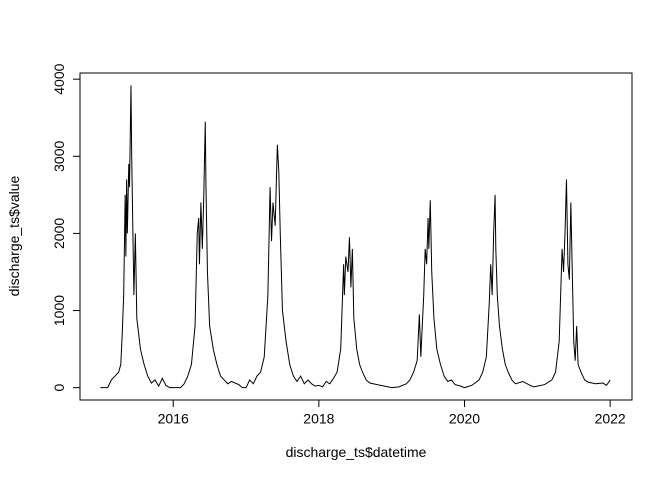  What do you see at coordinates (59, 78) in the screenshot?
I see `y-tick-label: 4000` at bounding box center [59, 78].